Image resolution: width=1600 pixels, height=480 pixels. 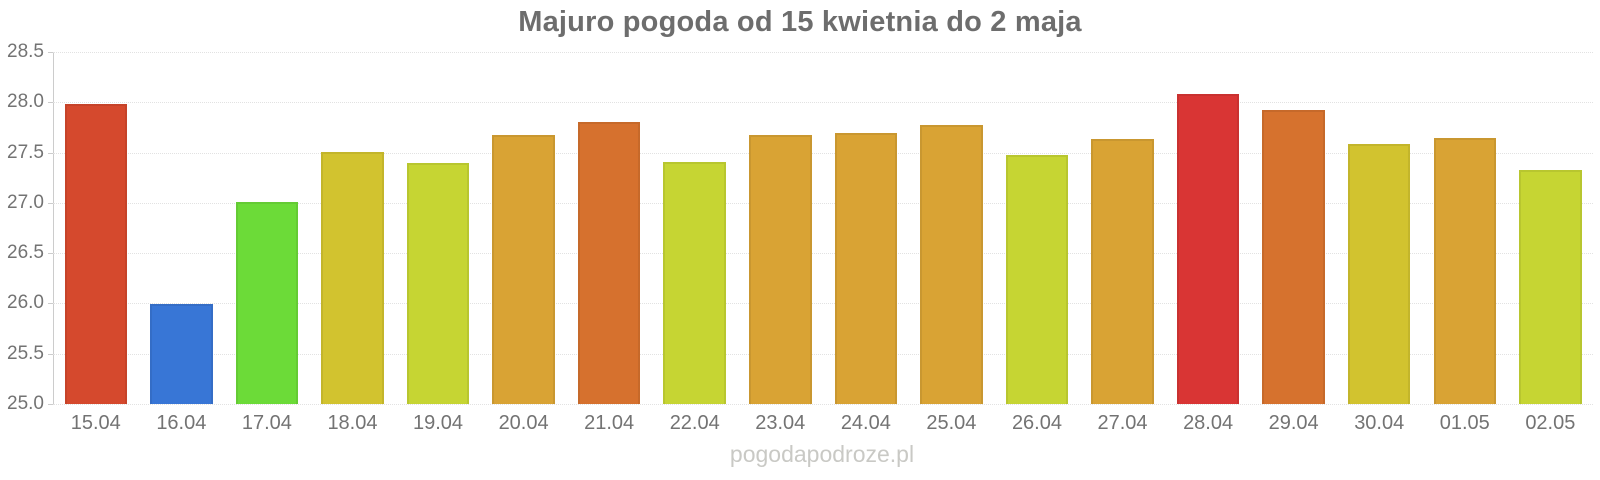 What do you see at coordinates (865, 423) in the screenshot?
I see `x-axis-tick-label: 24.04` at bounding box center [865, 423].